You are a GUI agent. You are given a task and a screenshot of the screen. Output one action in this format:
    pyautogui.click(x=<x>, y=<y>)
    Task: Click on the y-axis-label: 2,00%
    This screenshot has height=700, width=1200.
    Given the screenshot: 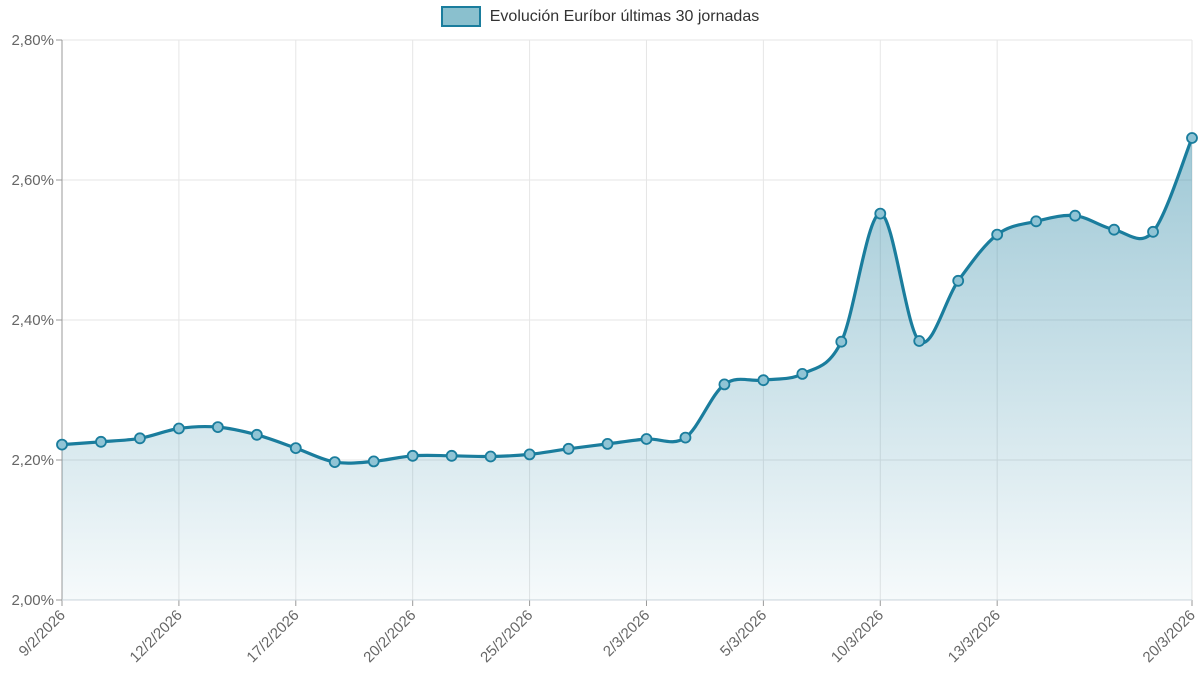 What is the action you would take?
    pyautogui.click(x=32, y=600)
    